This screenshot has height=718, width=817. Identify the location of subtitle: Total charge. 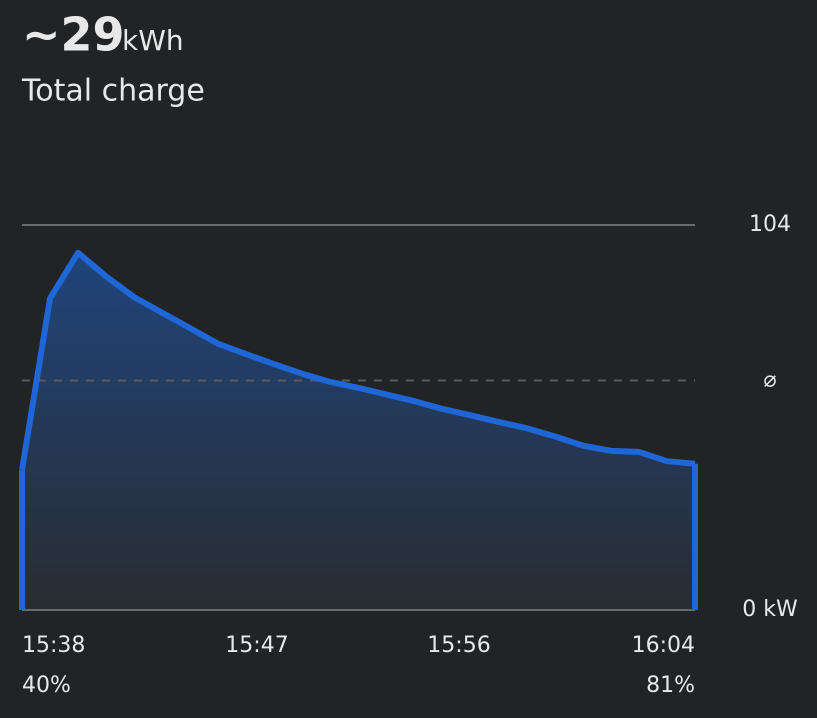
(113, 91).